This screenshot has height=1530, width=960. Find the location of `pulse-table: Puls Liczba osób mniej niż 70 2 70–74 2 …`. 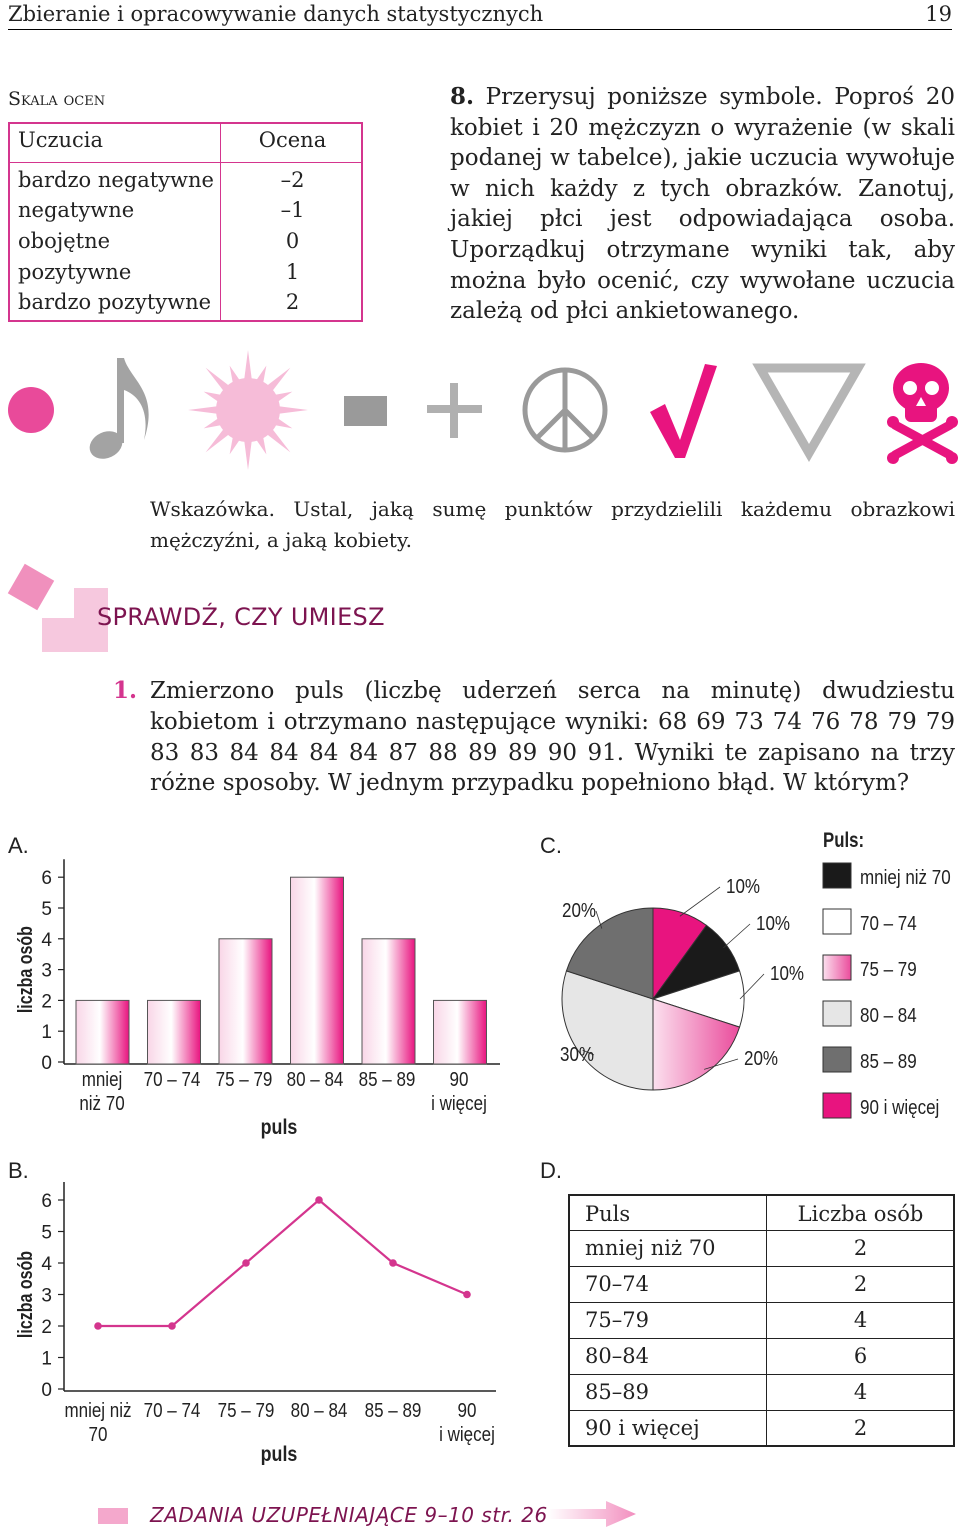

pulse-table: Puls Liczba osób mniej niż 70 2 70–74 2 … is located at coordinates (761, 1320).